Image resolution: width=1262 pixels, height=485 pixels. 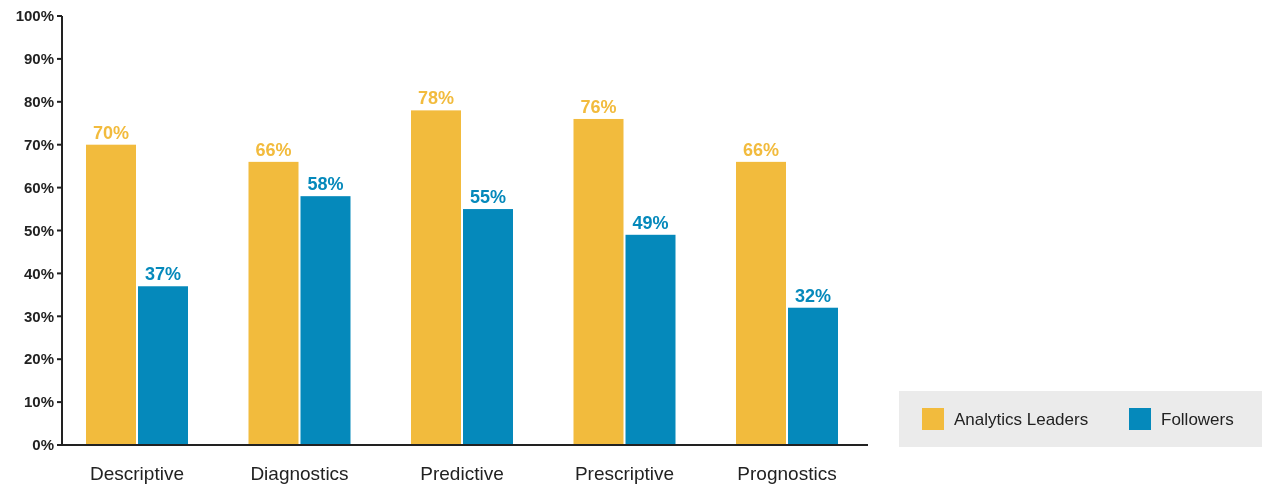 I want to click on legend-label: Analytics Leaders, so click(x=1021, y=419).